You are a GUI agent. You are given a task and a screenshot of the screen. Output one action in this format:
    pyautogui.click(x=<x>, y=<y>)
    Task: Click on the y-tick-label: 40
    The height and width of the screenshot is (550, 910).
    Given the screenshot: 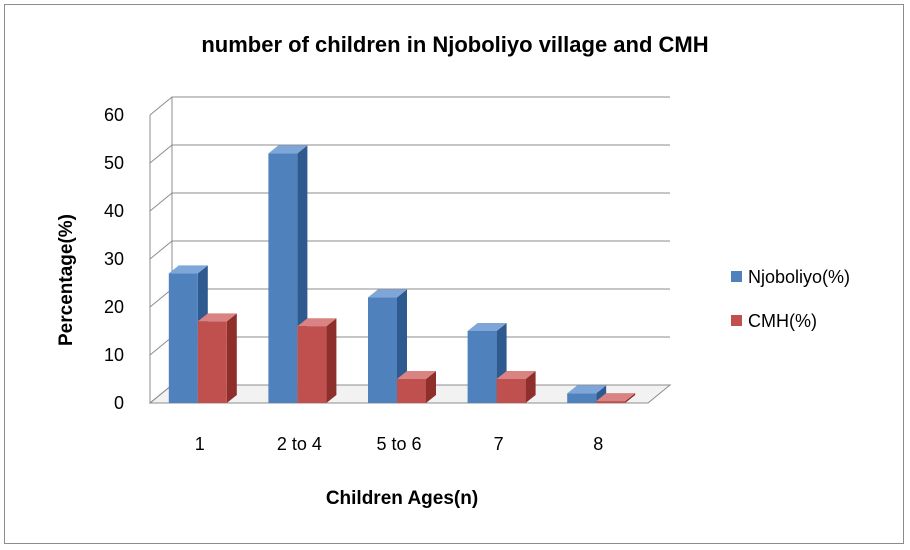 What is the action you would take?
    pyautogui.click(x=114, y=211)
    